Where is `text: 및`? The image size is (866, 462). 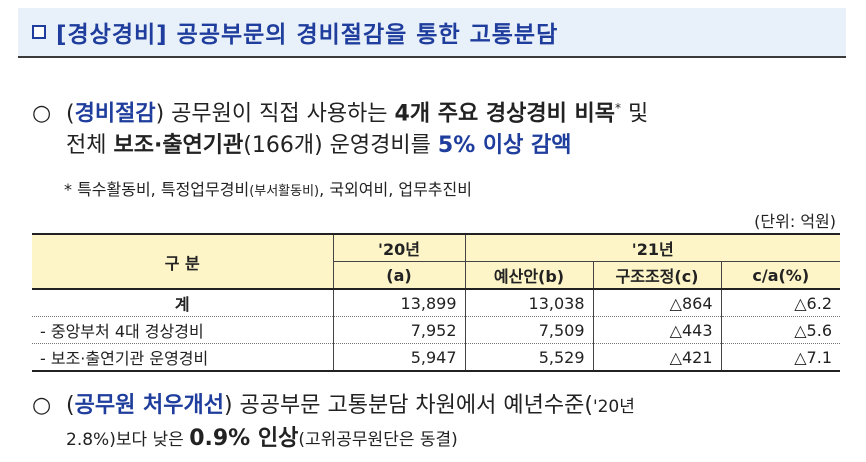
text: 및 is located at coordinates (634, 114).